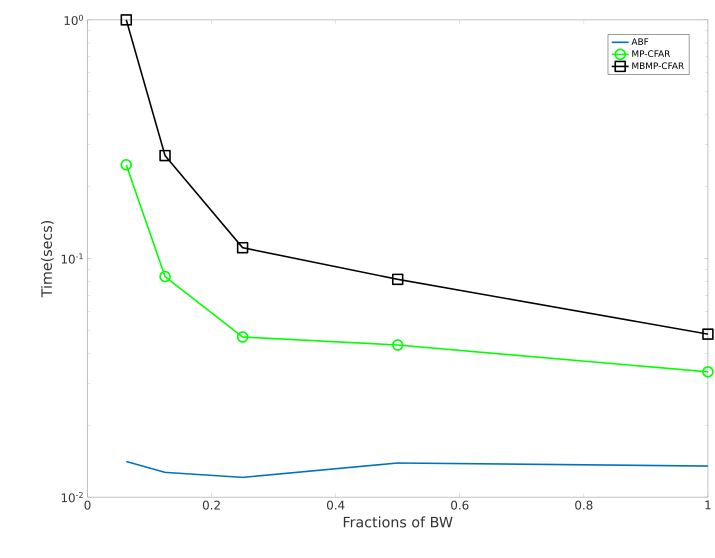 The height and width of the screenshot is (558, 715). Describe the element at coordinates (72, 258) in the screenshot. I see `y-tick-label: 10$^{-1}$` at that location.